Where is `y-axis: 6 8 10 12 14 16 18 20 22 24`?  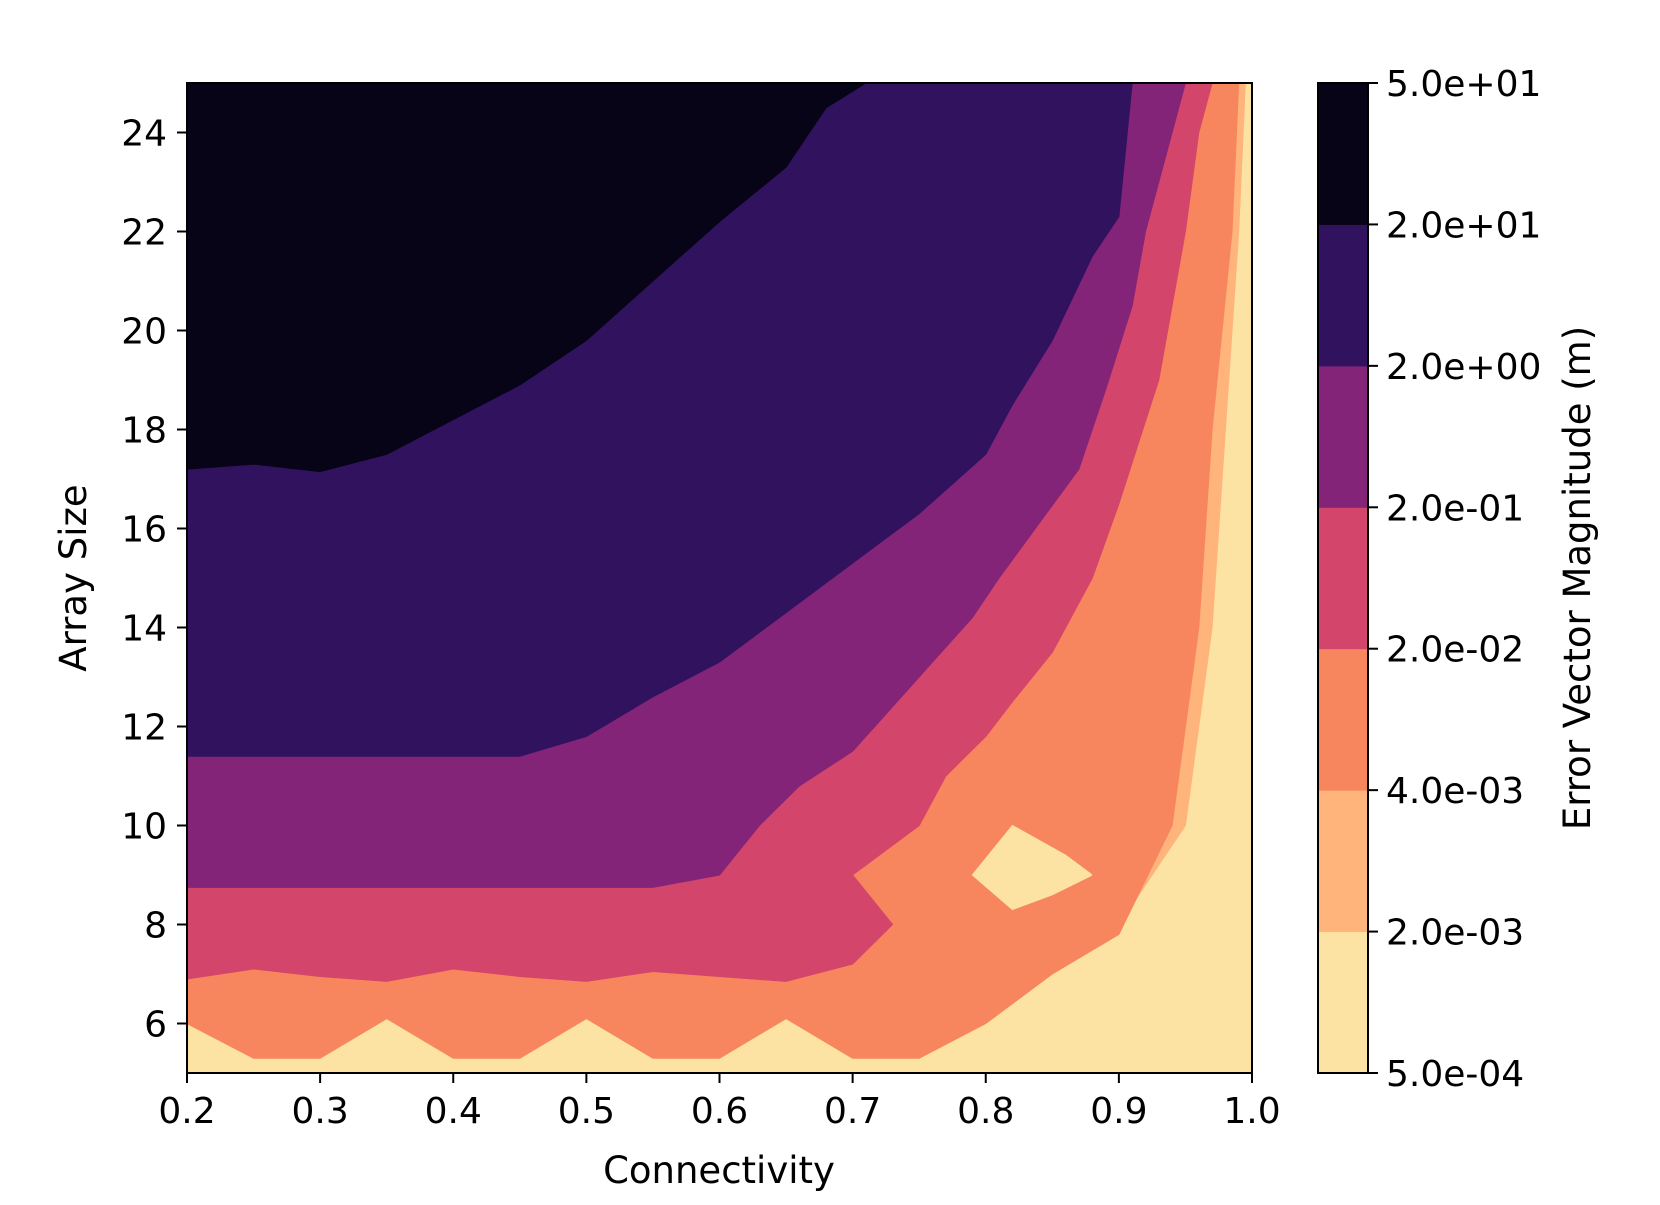
y-axis: 6 8 10 12 14 16 18 20 22 24 is located at coordinates (154, 580).